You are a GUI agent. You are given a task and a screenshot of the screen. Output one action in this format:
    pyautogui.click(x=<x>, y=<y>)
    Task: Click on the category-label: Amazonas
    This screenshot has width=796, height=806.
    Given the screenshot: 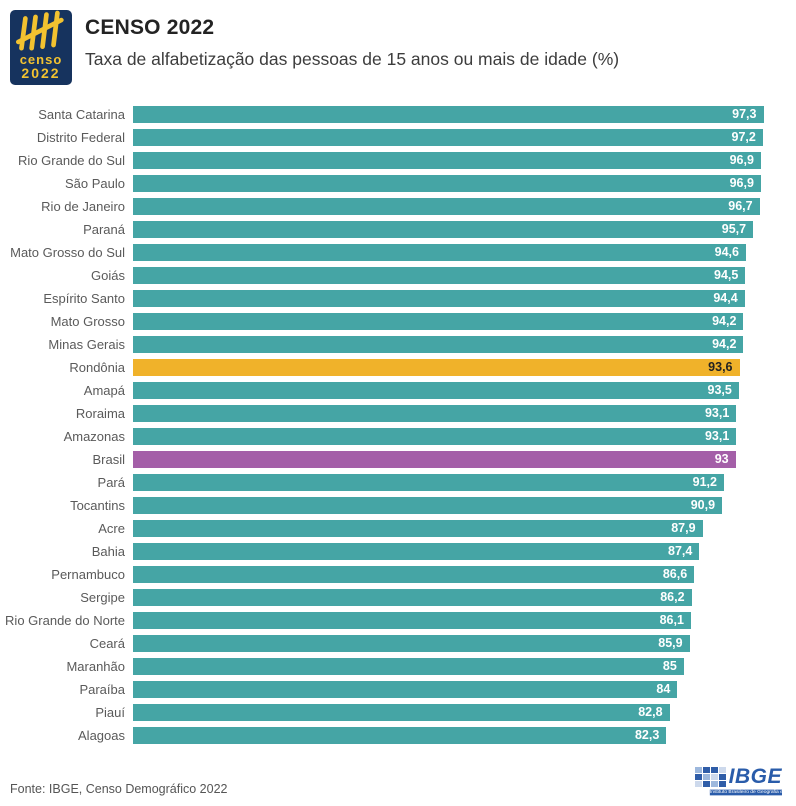 What is the action you would take?
    pyautogui.click(x=94, y=436)
    